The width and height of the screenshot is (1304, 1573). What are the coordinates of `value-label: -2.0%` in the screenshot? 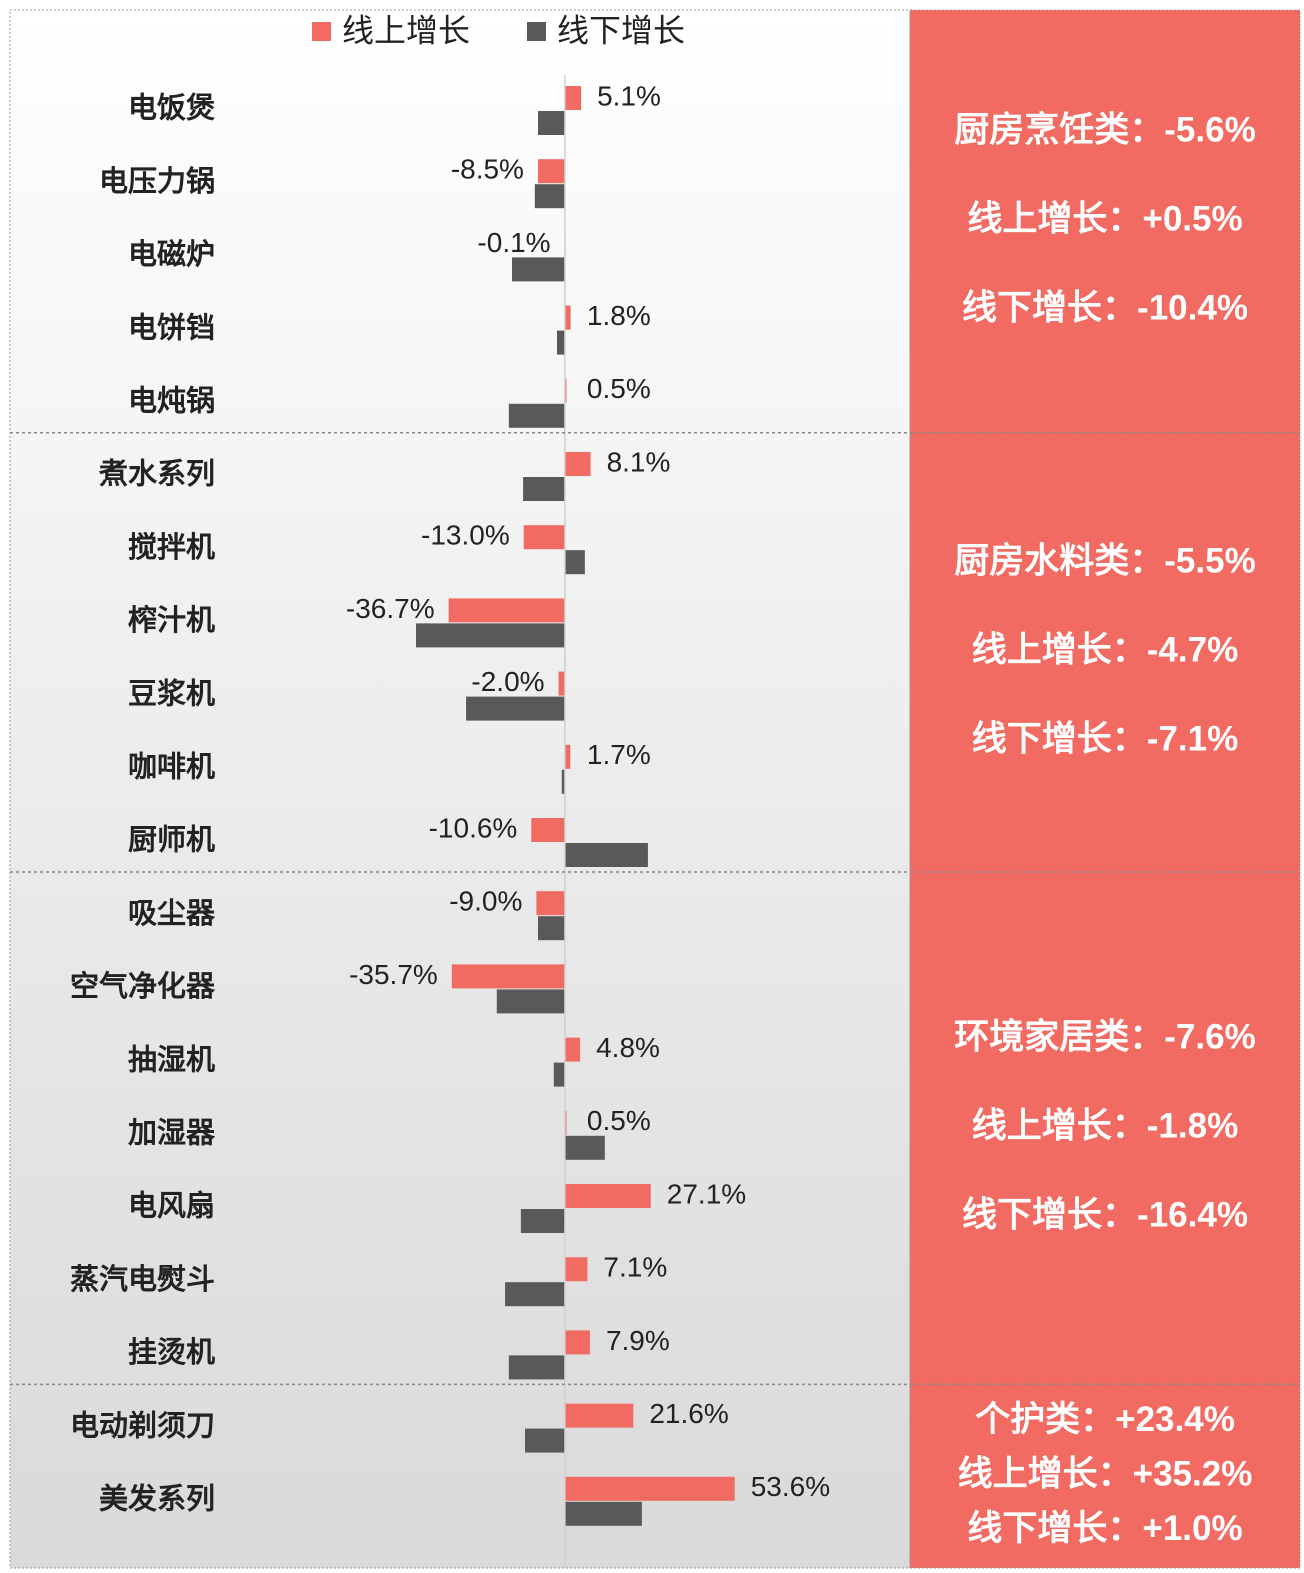 It's located at (507, 681).